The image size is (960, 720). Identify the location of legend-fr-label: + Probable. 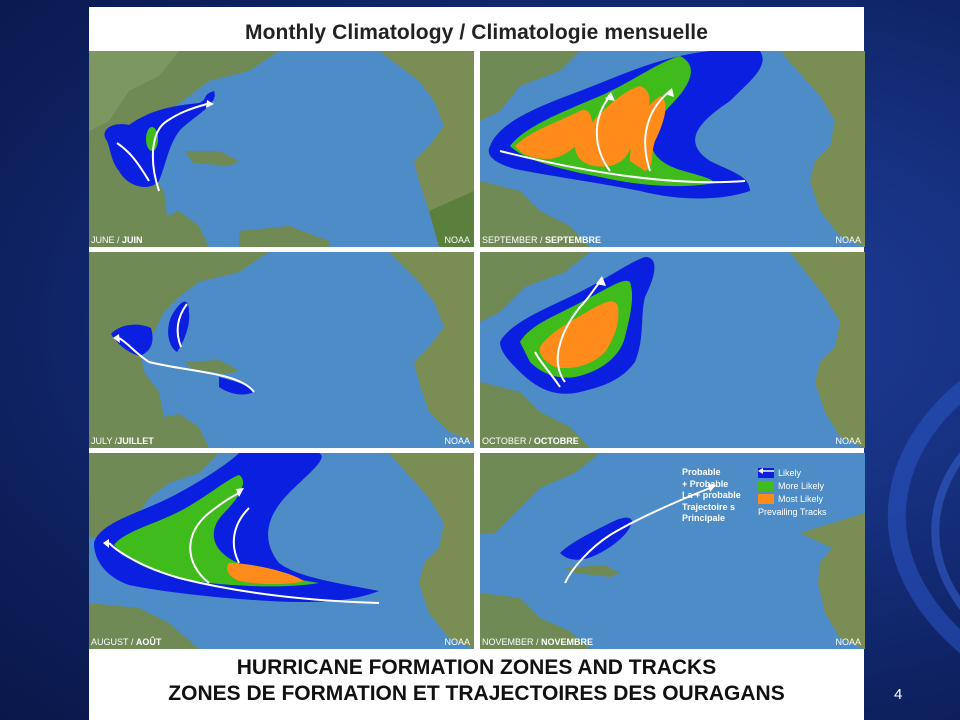
(705, 483).